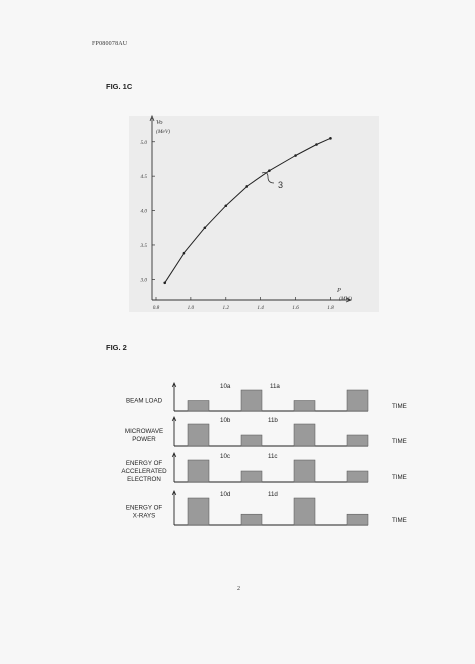 The image size is (475, 664). What do you see at coordinates (226, 308) in the screenshot?
I see `x-tick-label: 1.2` at bounding box center [226, 308].